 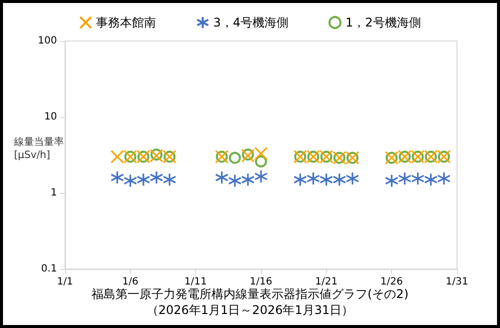 What do you see at coordinates (130, 282) in the screenshot?
I see `x-tick-label: 1/6` at bounding box center [130, 282].